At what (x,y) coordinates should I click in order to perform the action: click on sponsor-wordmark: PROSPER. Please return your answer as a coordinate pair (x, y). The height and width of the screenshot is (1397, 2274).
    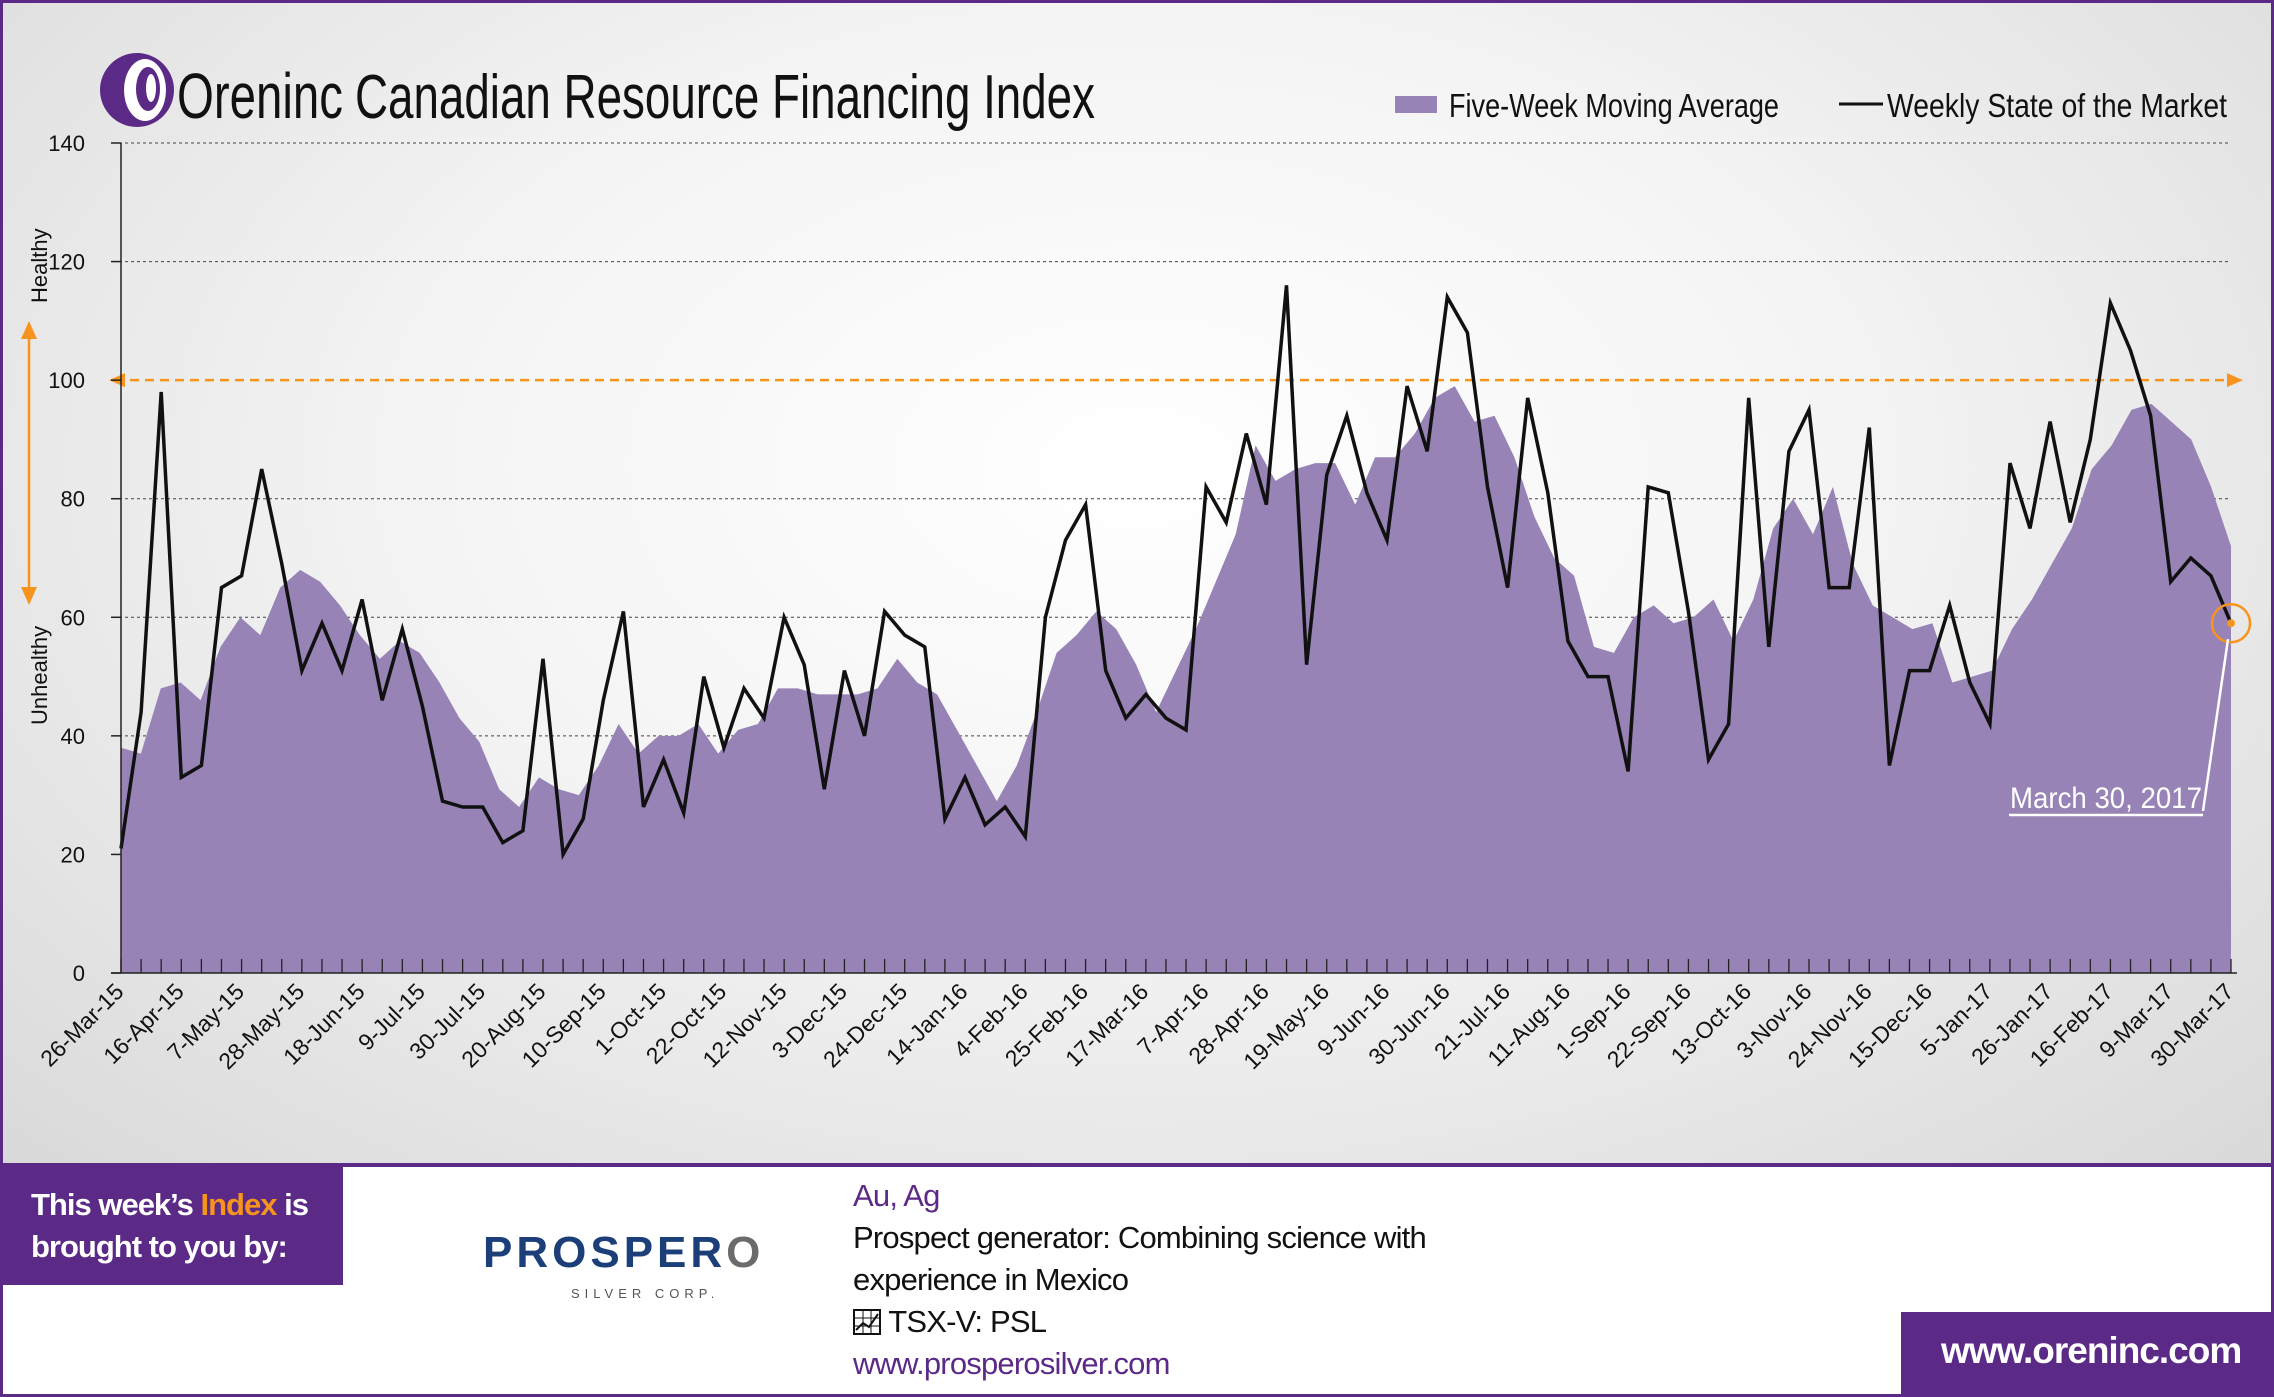
    Looking at the image, I should click on (605, 1252).